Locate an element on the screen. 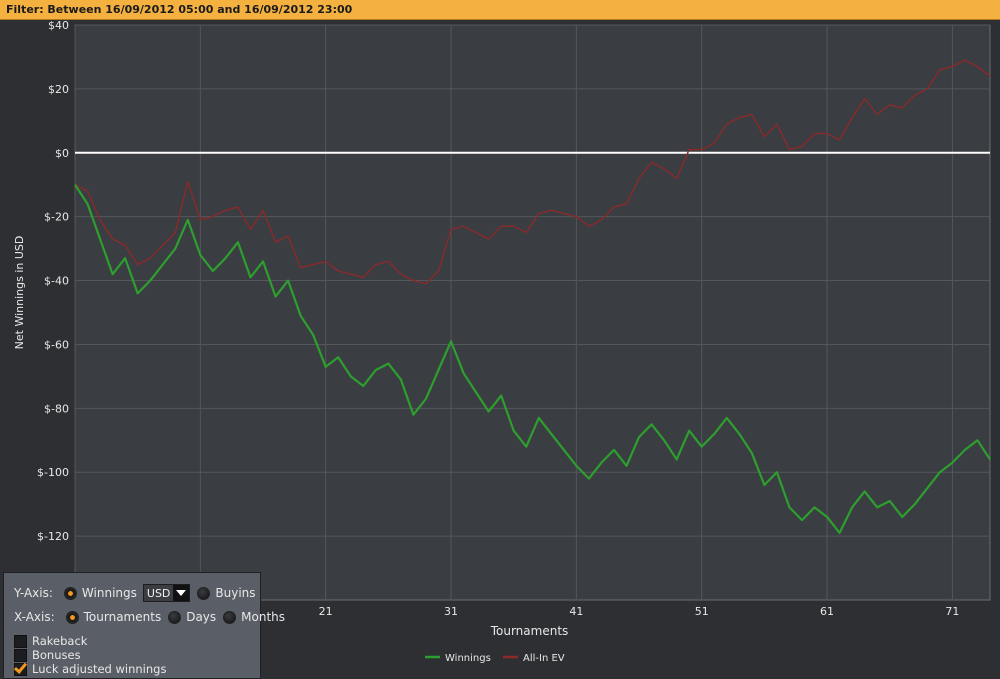 Image resolution: width=1000 pixels, height=679 pixels. y-tick-label: $40 is located at coordinates (58, 26).